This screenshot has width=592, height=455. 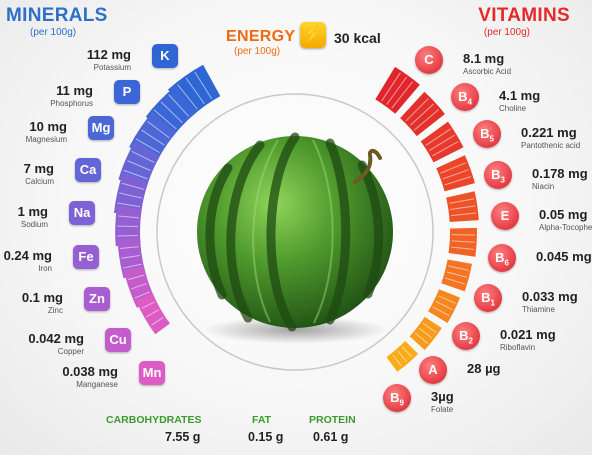 I want to click on vitamin-value: 0.178 mg, so click(x=560, y=173).